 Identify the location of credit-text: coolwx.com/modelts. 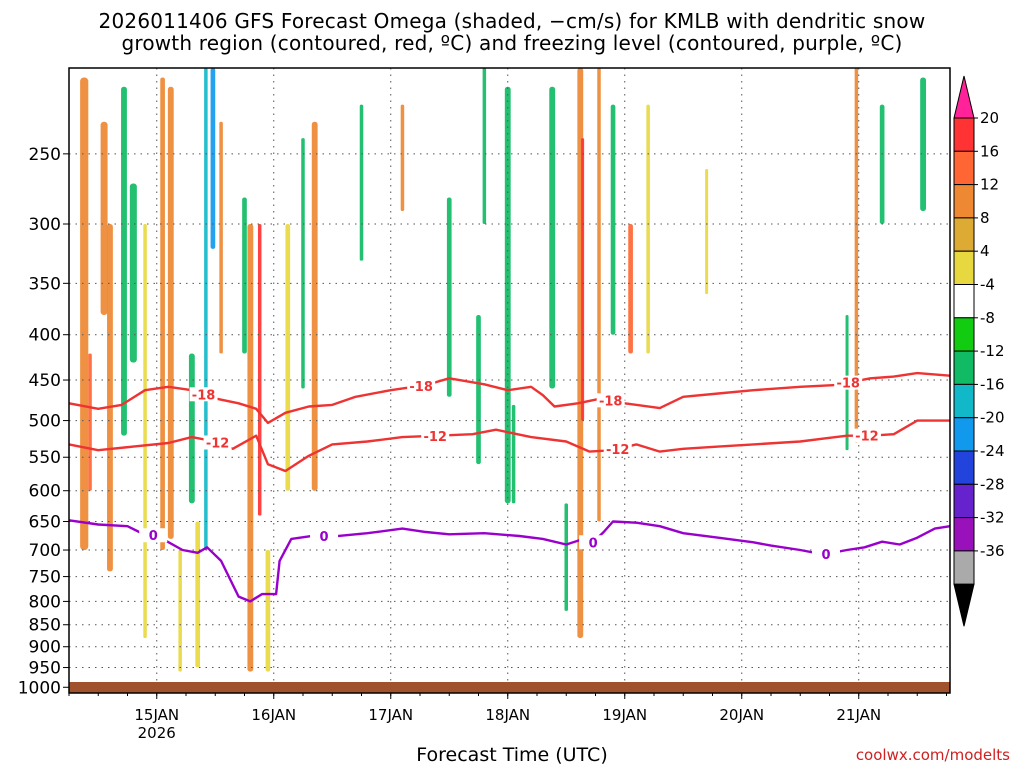
(932, 755).